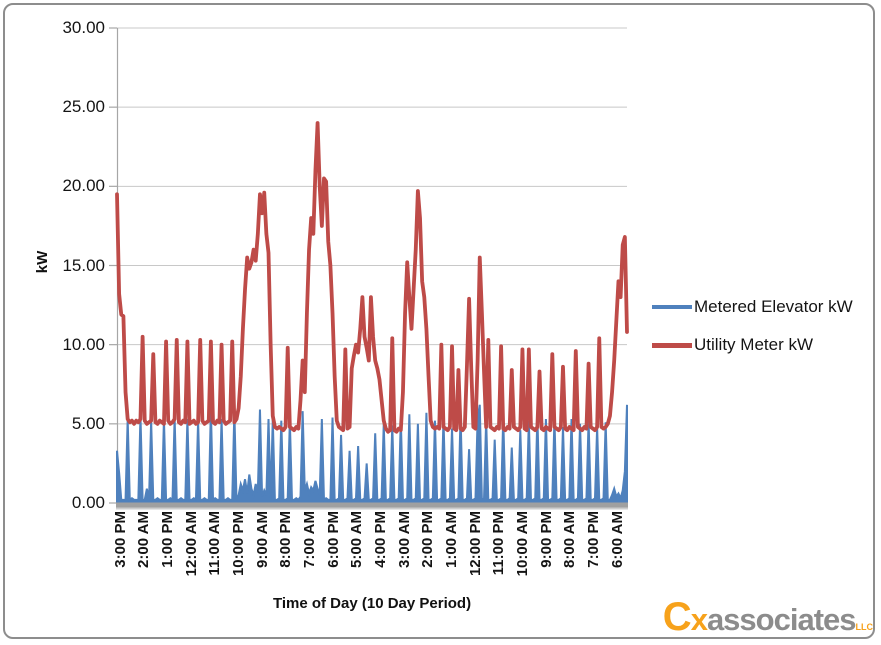 This screenshot has width=881, height=645. I want to click on x-axis-tick-label: 3:00 PM, so click(120, 539).